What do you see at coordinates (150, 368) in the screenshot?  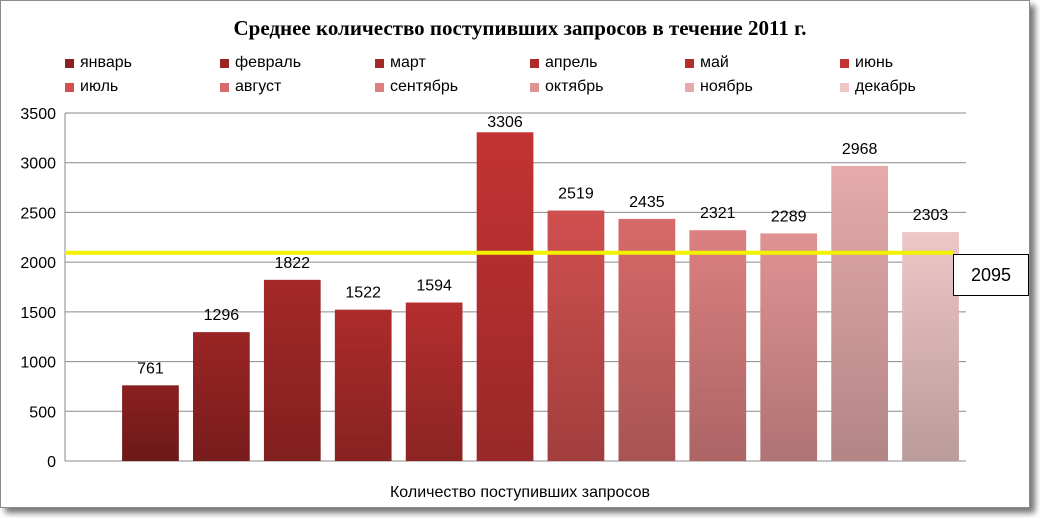 I see `data-label: 761` at bounding box center [150, 368].